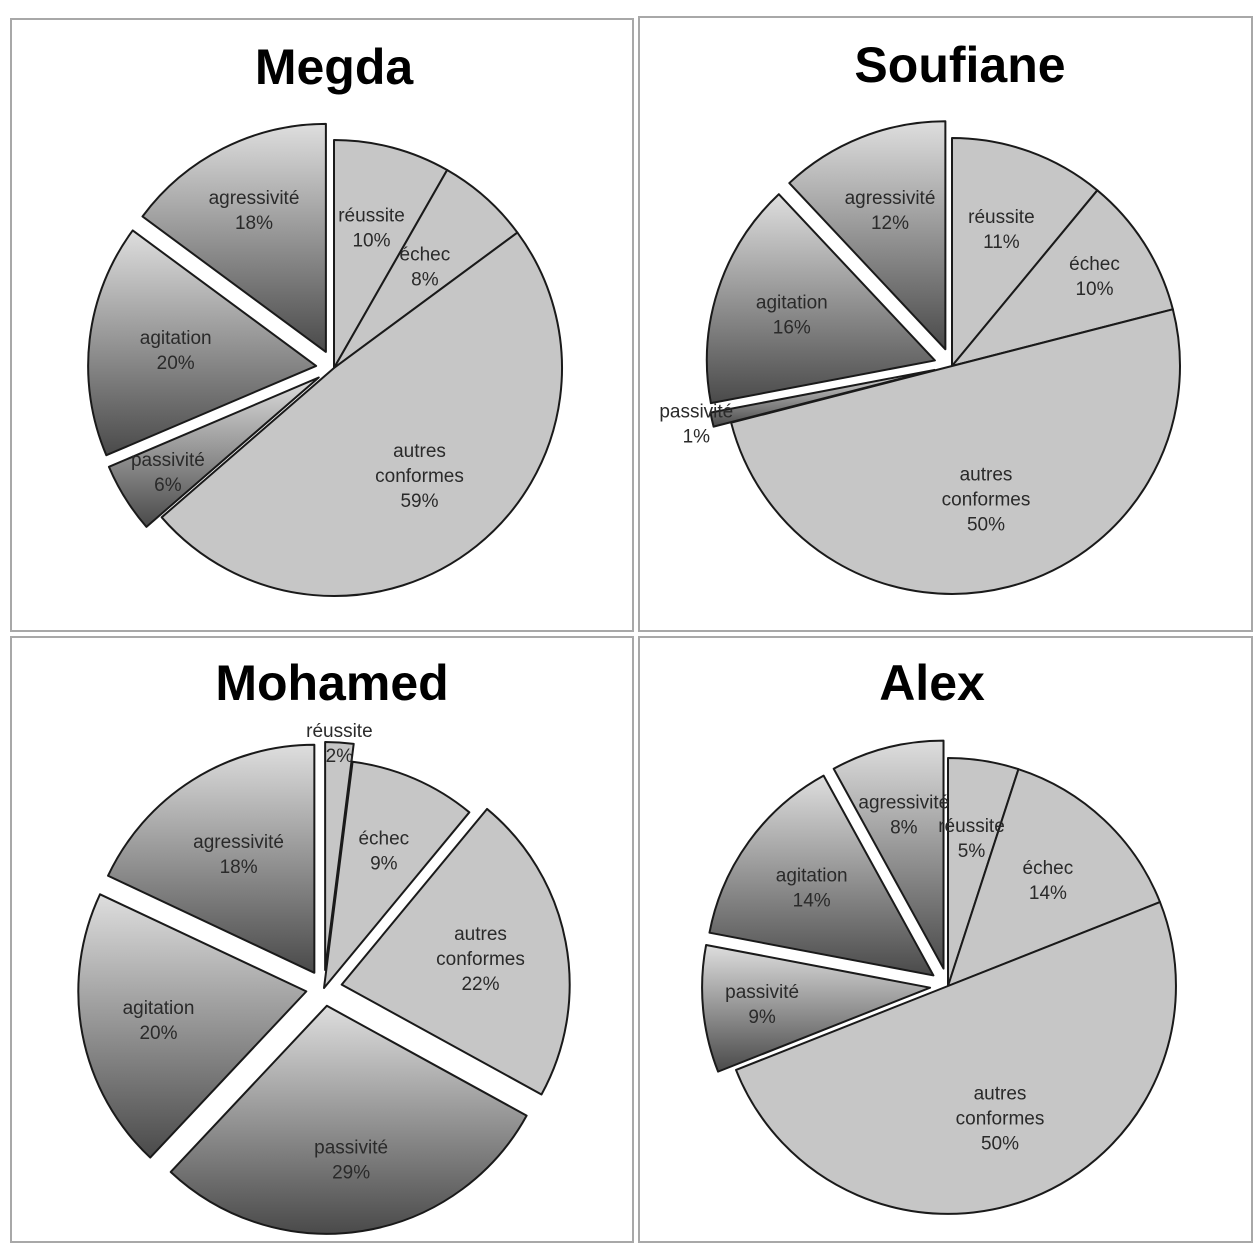 Image resolution: width=1253 pixels, height=1243 pixels. I want to click on slice-label-reussite: réussite 10%, so click(371, 229).